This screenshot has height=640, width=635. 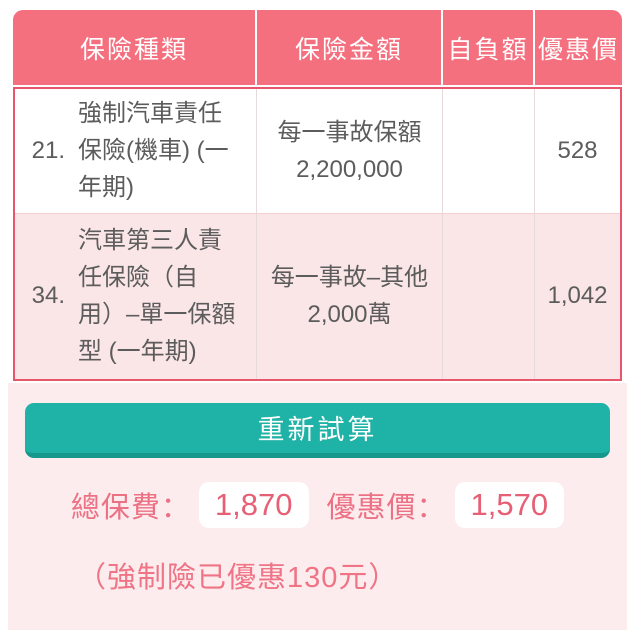 I want to click on total-premium-label: 總保費：, so click(x=130, y=507).